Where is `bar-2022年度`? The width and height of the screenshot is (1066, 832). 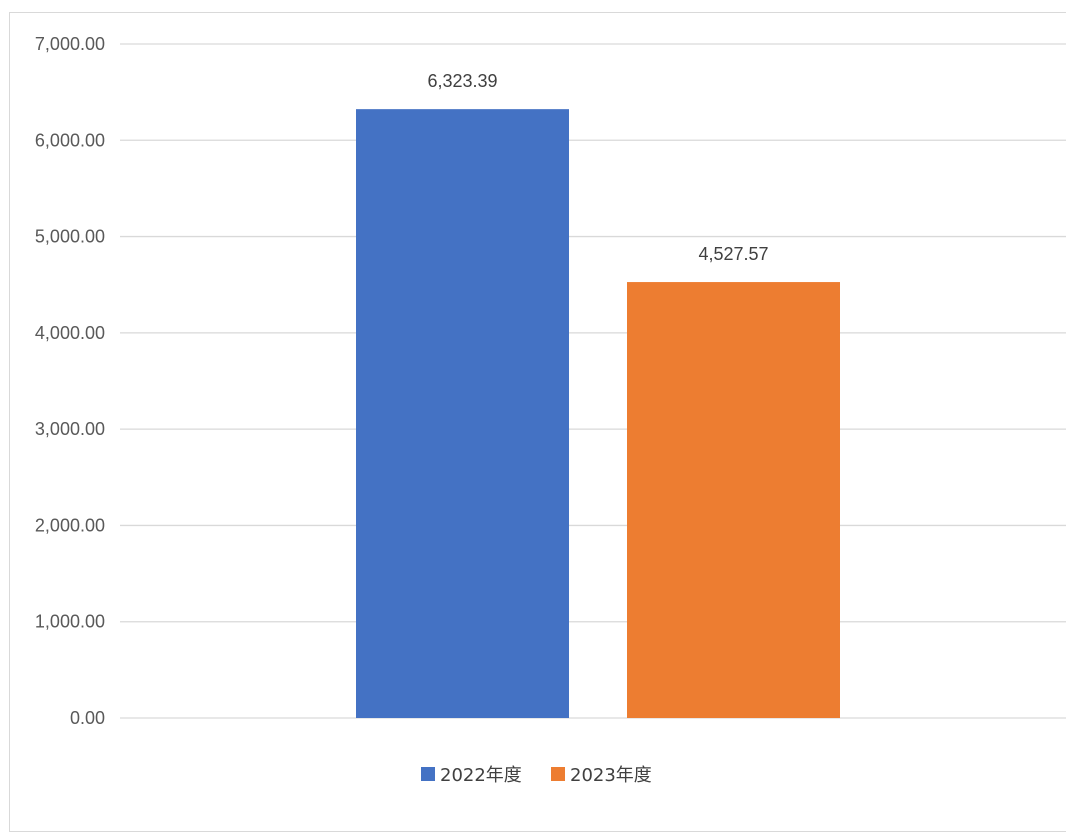
bar-2022年度 is located at coordinates (462, 413).